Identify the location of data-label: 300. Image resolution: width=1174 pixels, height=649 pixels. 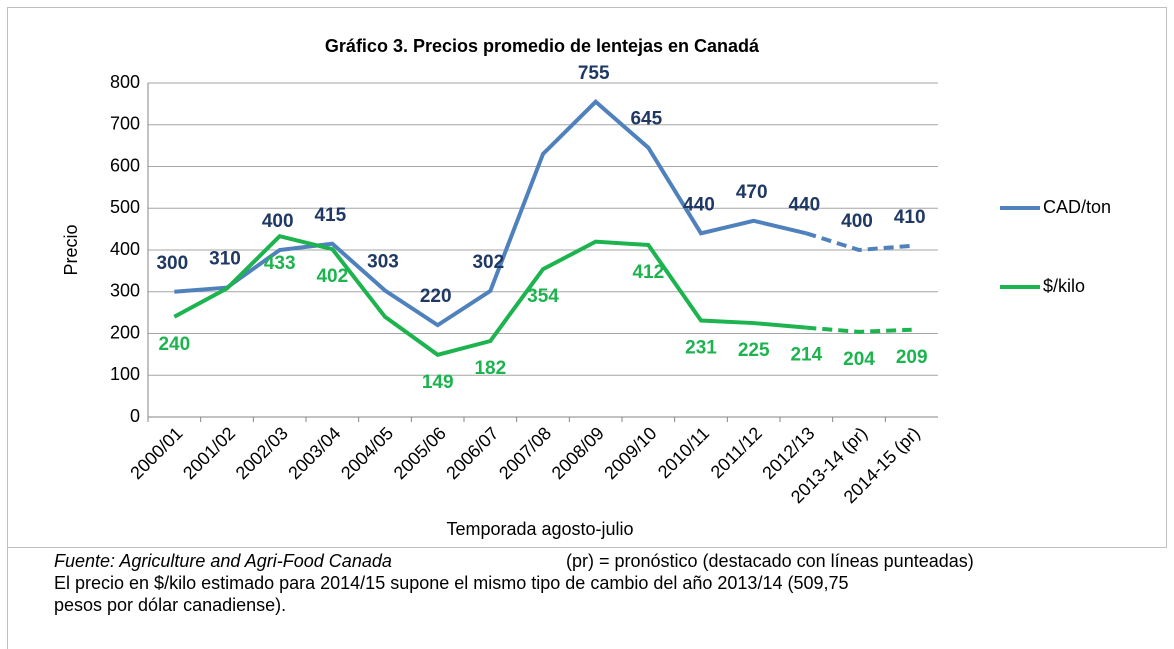
(172, 263).